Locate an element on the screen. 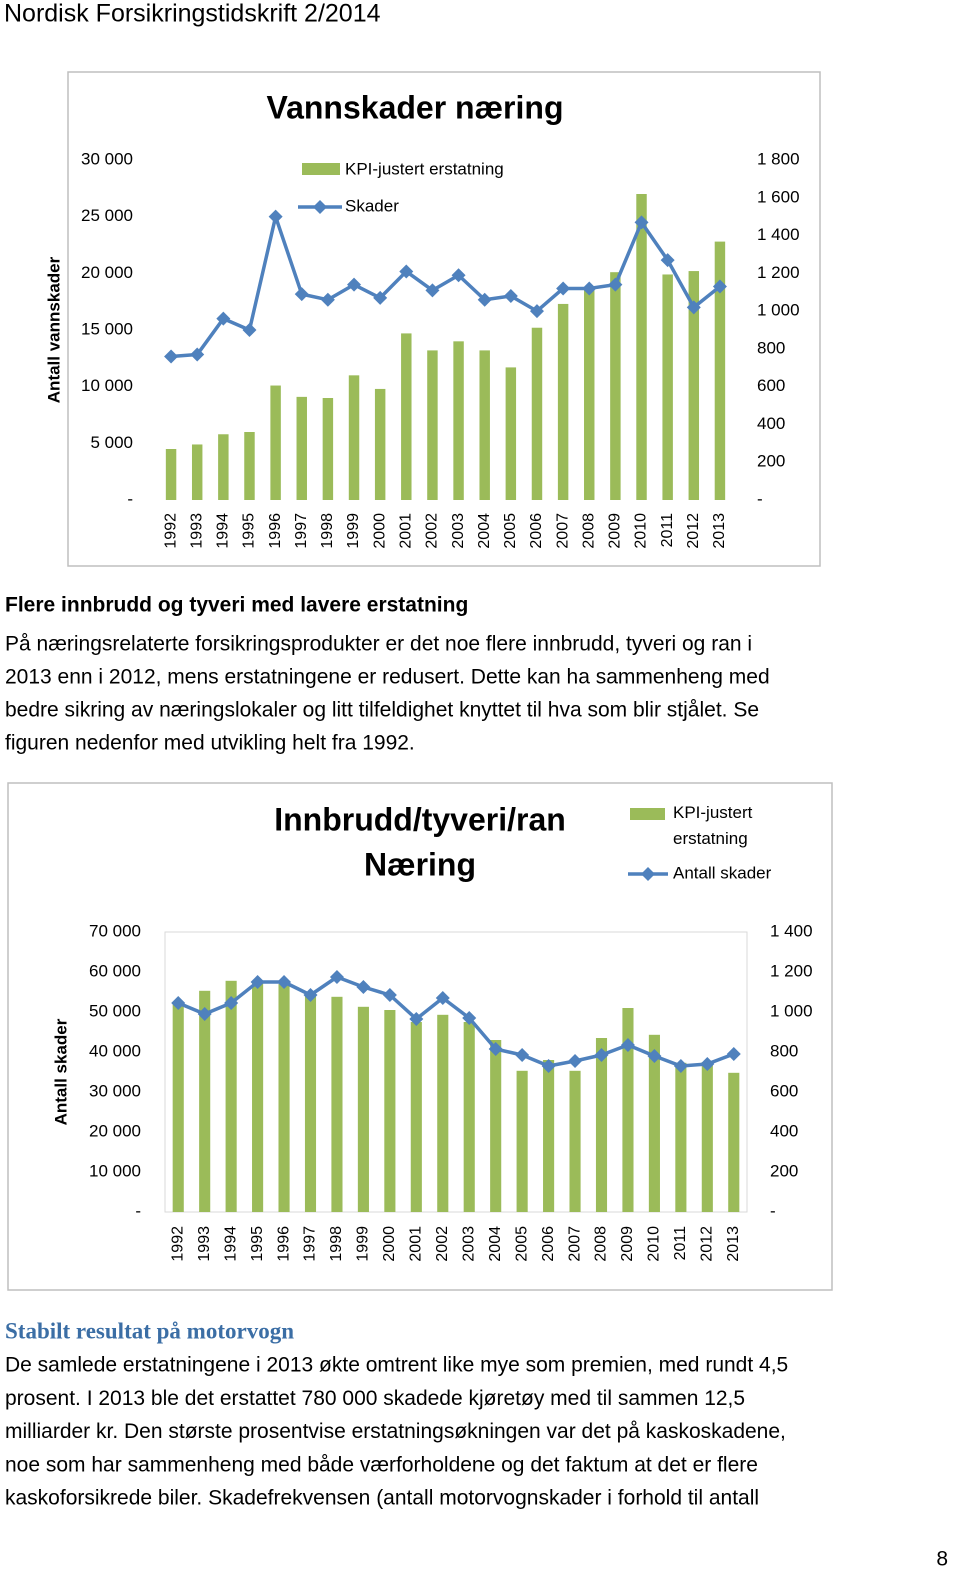 This screenshot has width=960, height=1591. y-tick-label: 25 000 is located at coordinates (107, 215).